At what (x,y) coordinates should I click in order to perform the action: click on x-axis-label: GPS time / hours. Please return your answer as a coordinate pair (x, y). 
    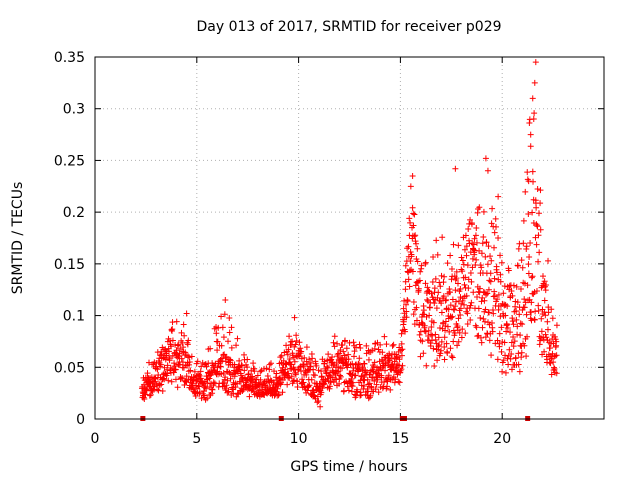
    Looking at the image, I should click on (348, 467).